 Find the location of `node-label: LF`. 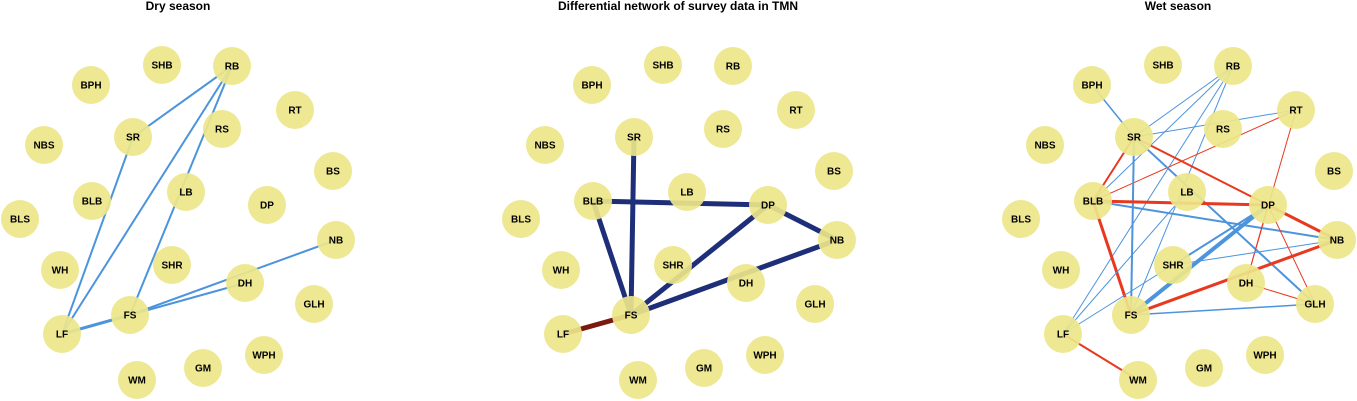

node-label: LF is located at coordinates (1063, 335).